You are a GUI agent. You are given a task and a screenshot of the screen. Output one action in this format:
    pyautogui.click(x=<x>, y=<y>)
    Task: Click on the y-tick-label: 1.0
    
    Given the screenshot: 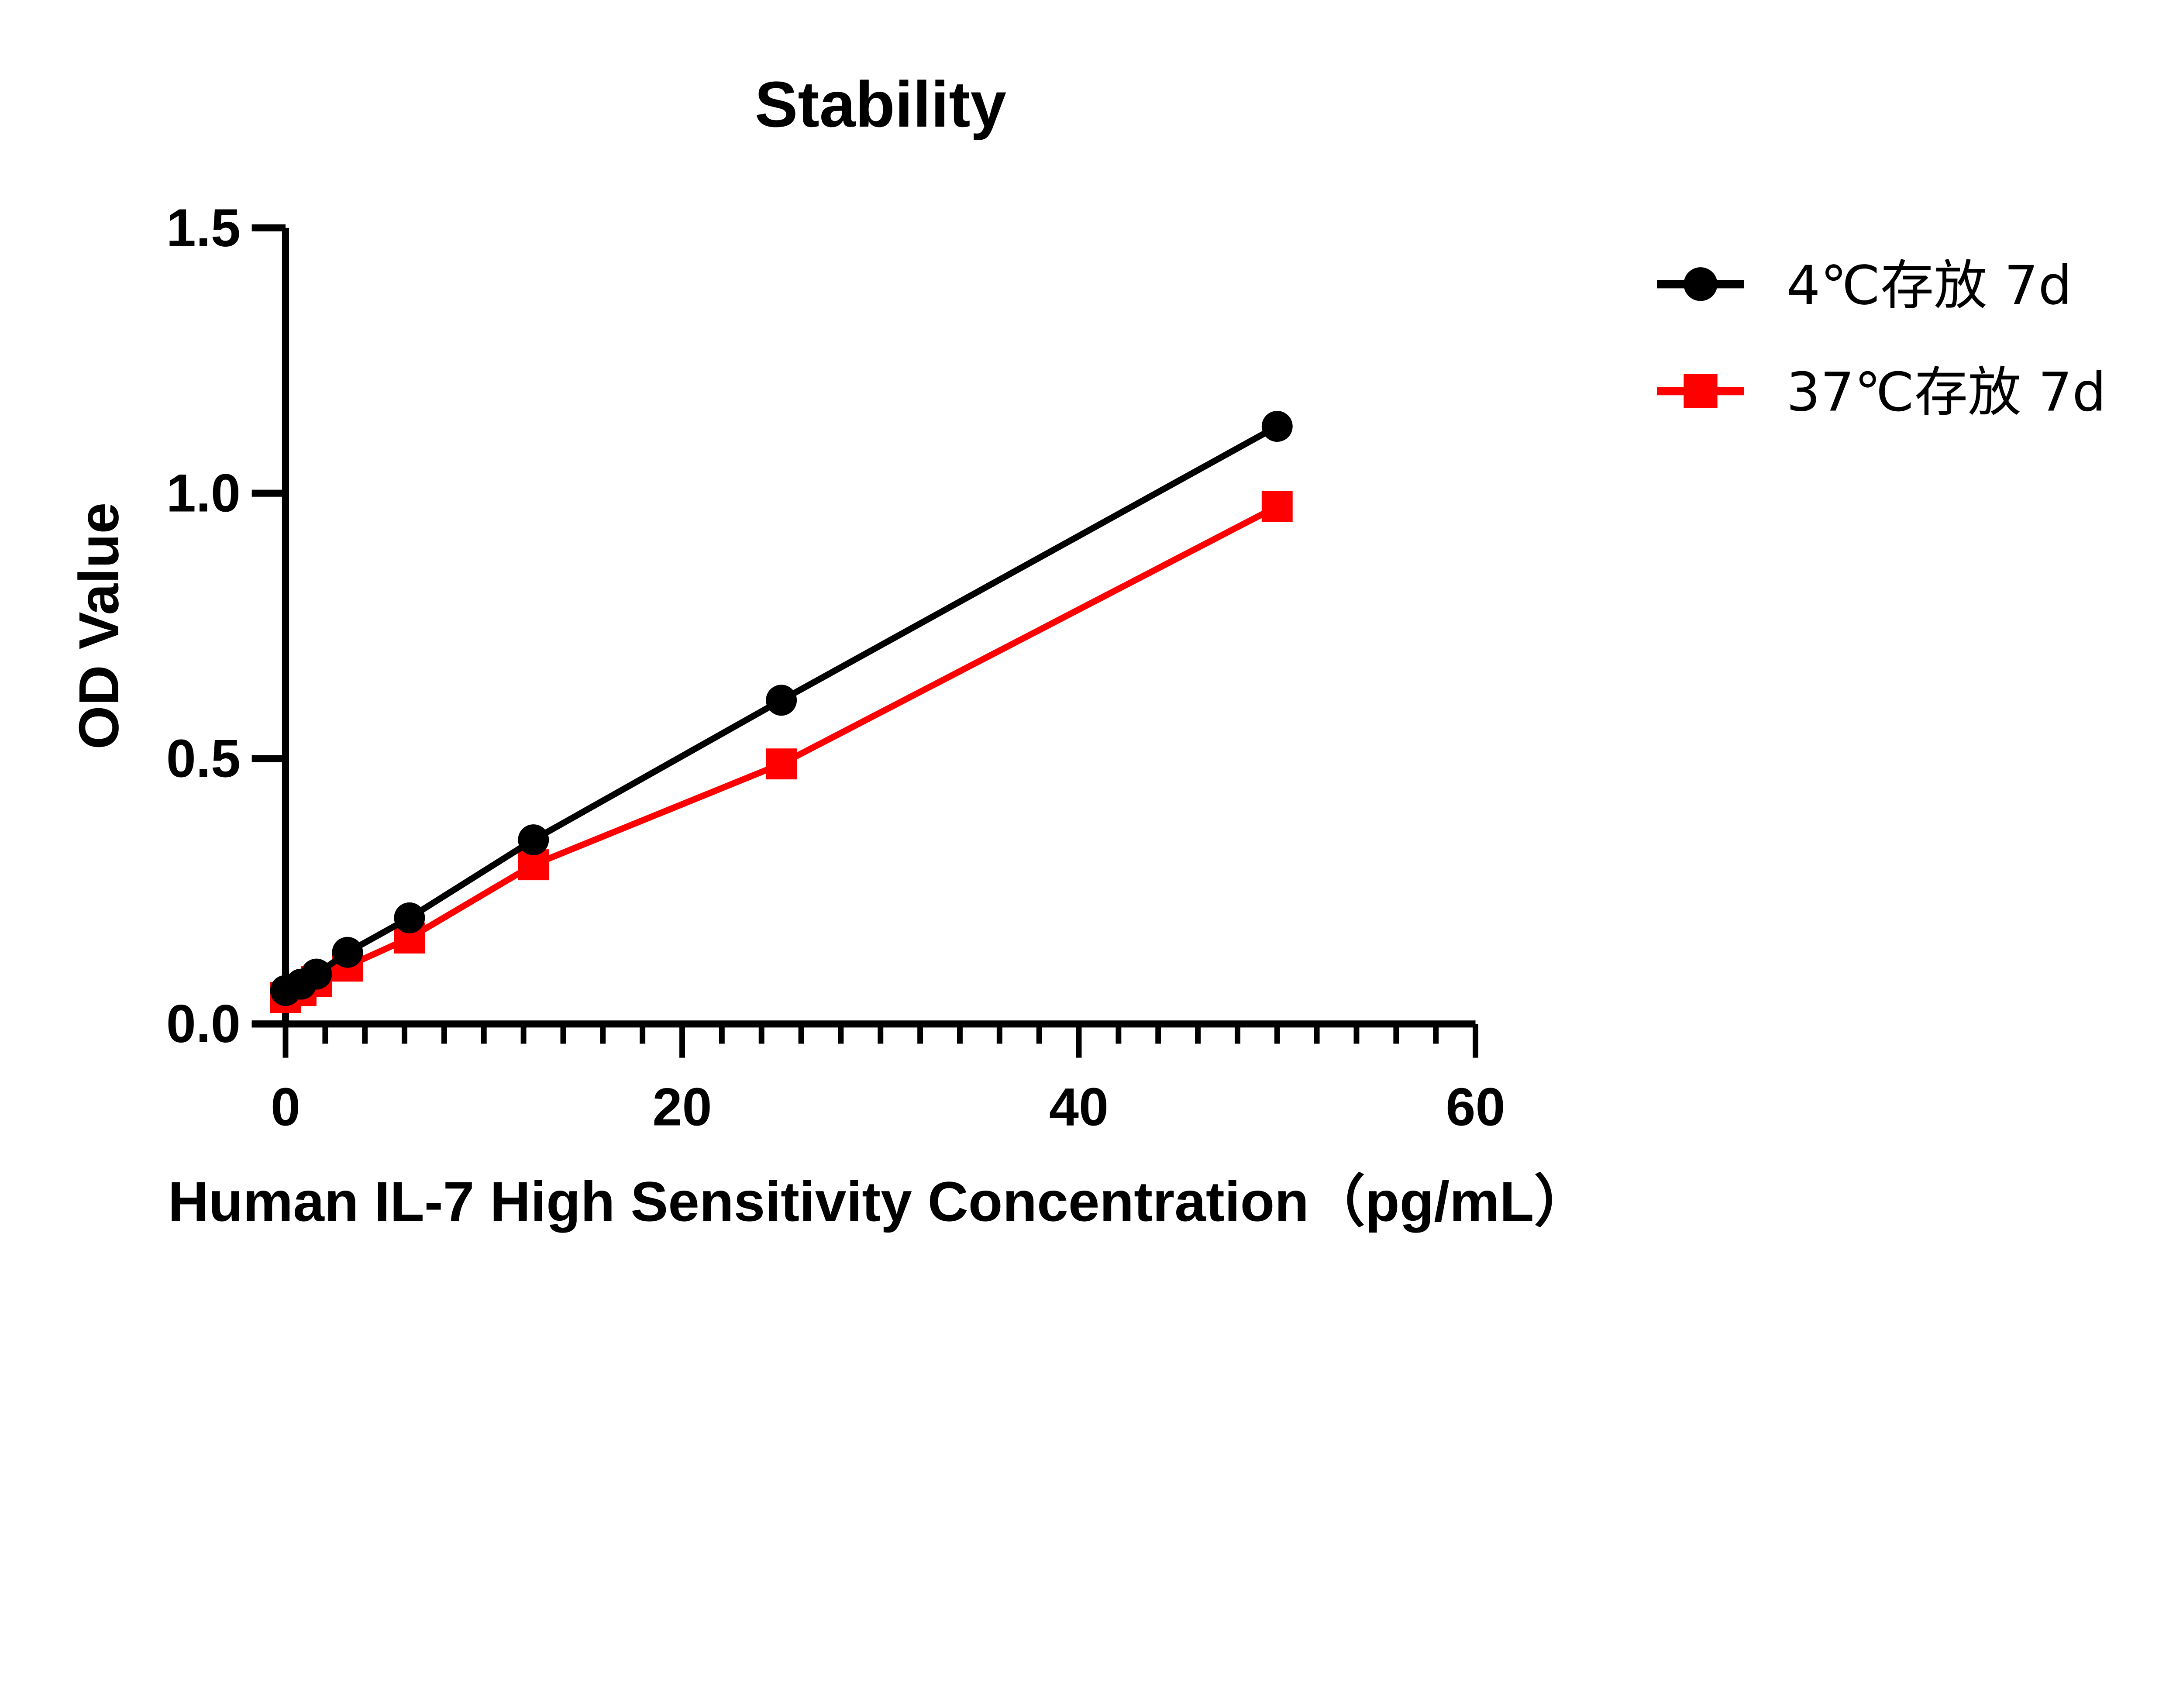 What is the action you would take?
    pyautogui.click(x=203, y=493)
    